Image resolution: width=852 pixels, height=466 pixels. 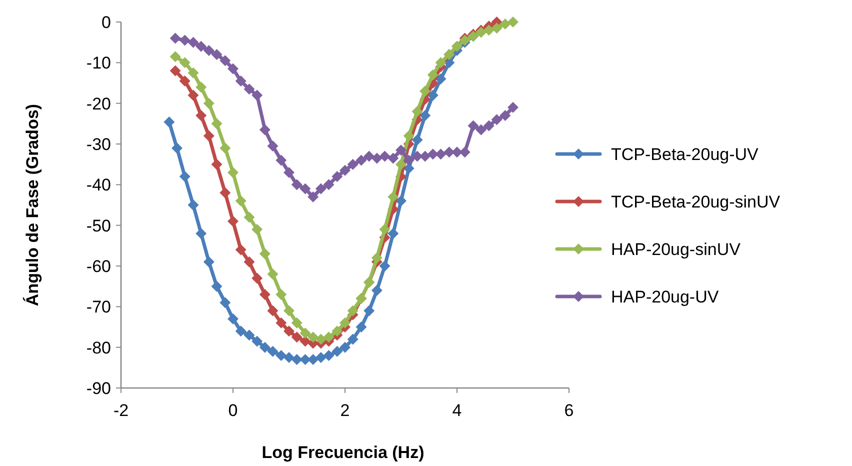 What do you see at coordinates (665, 296) in the screenshot?
I see `legend-label: HAP-20ug-UV` at bounding box center [665, 296].